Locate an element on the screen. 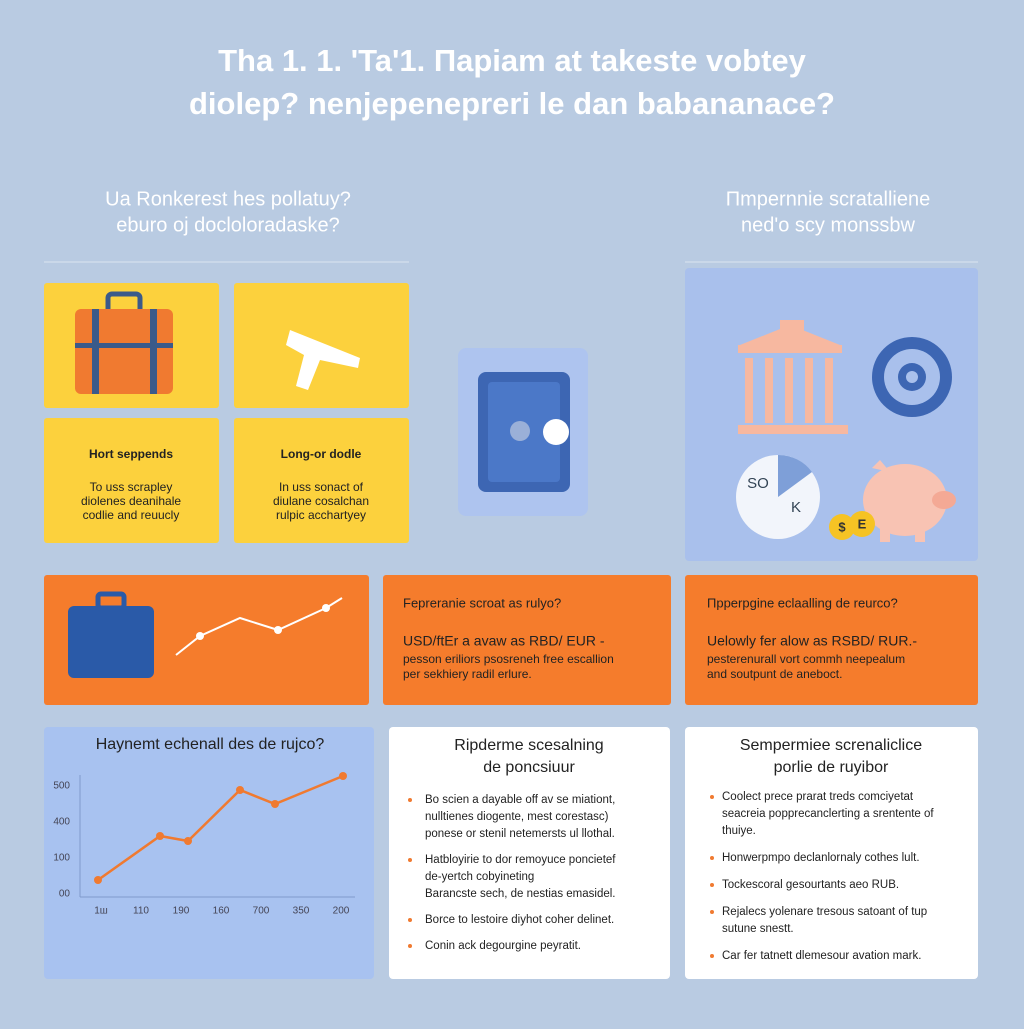 Image resolution: width=1024 pixels, height=1029 pixels. gear-icon is located at coordinates (912, 377).